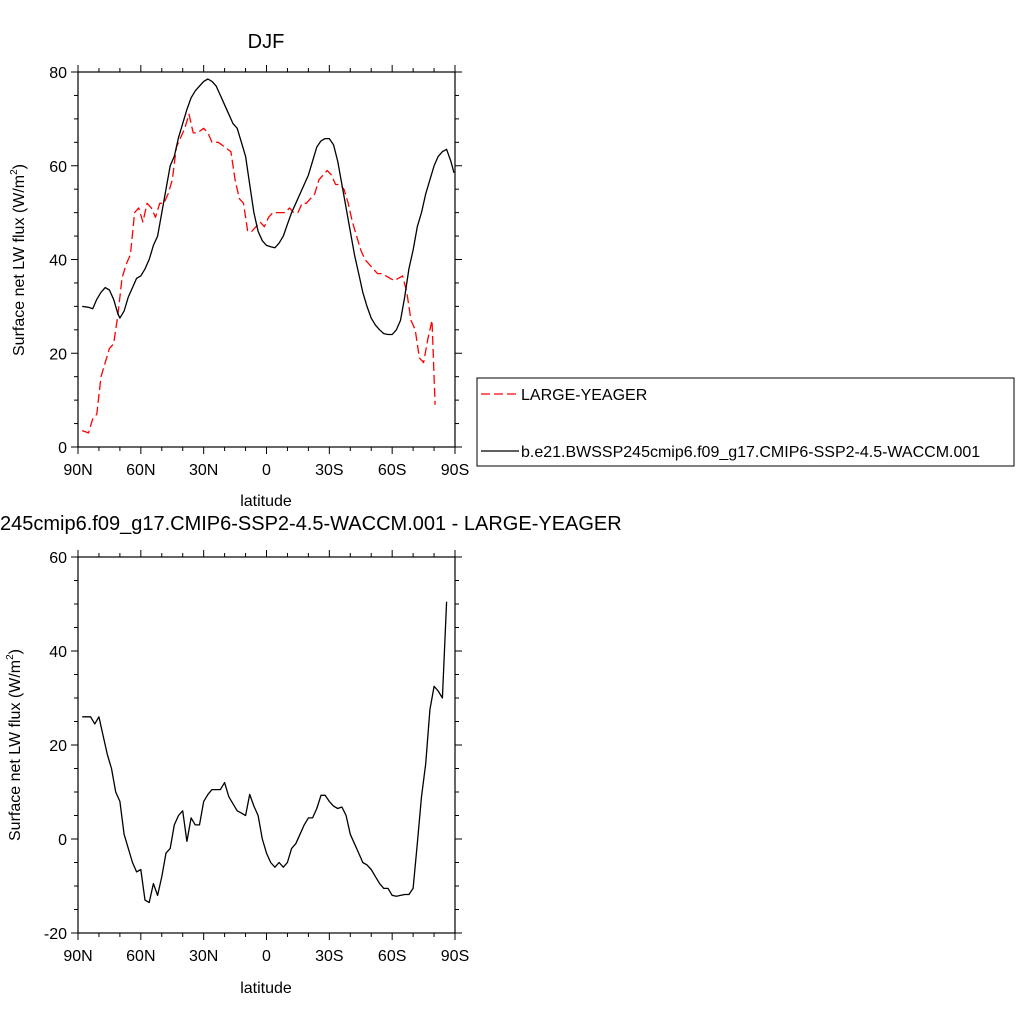  What do you see at coordinates (203, 956) in the screenshot?
I see `bottom-x-tick-label: 30N` at bounding box center [203, 956].